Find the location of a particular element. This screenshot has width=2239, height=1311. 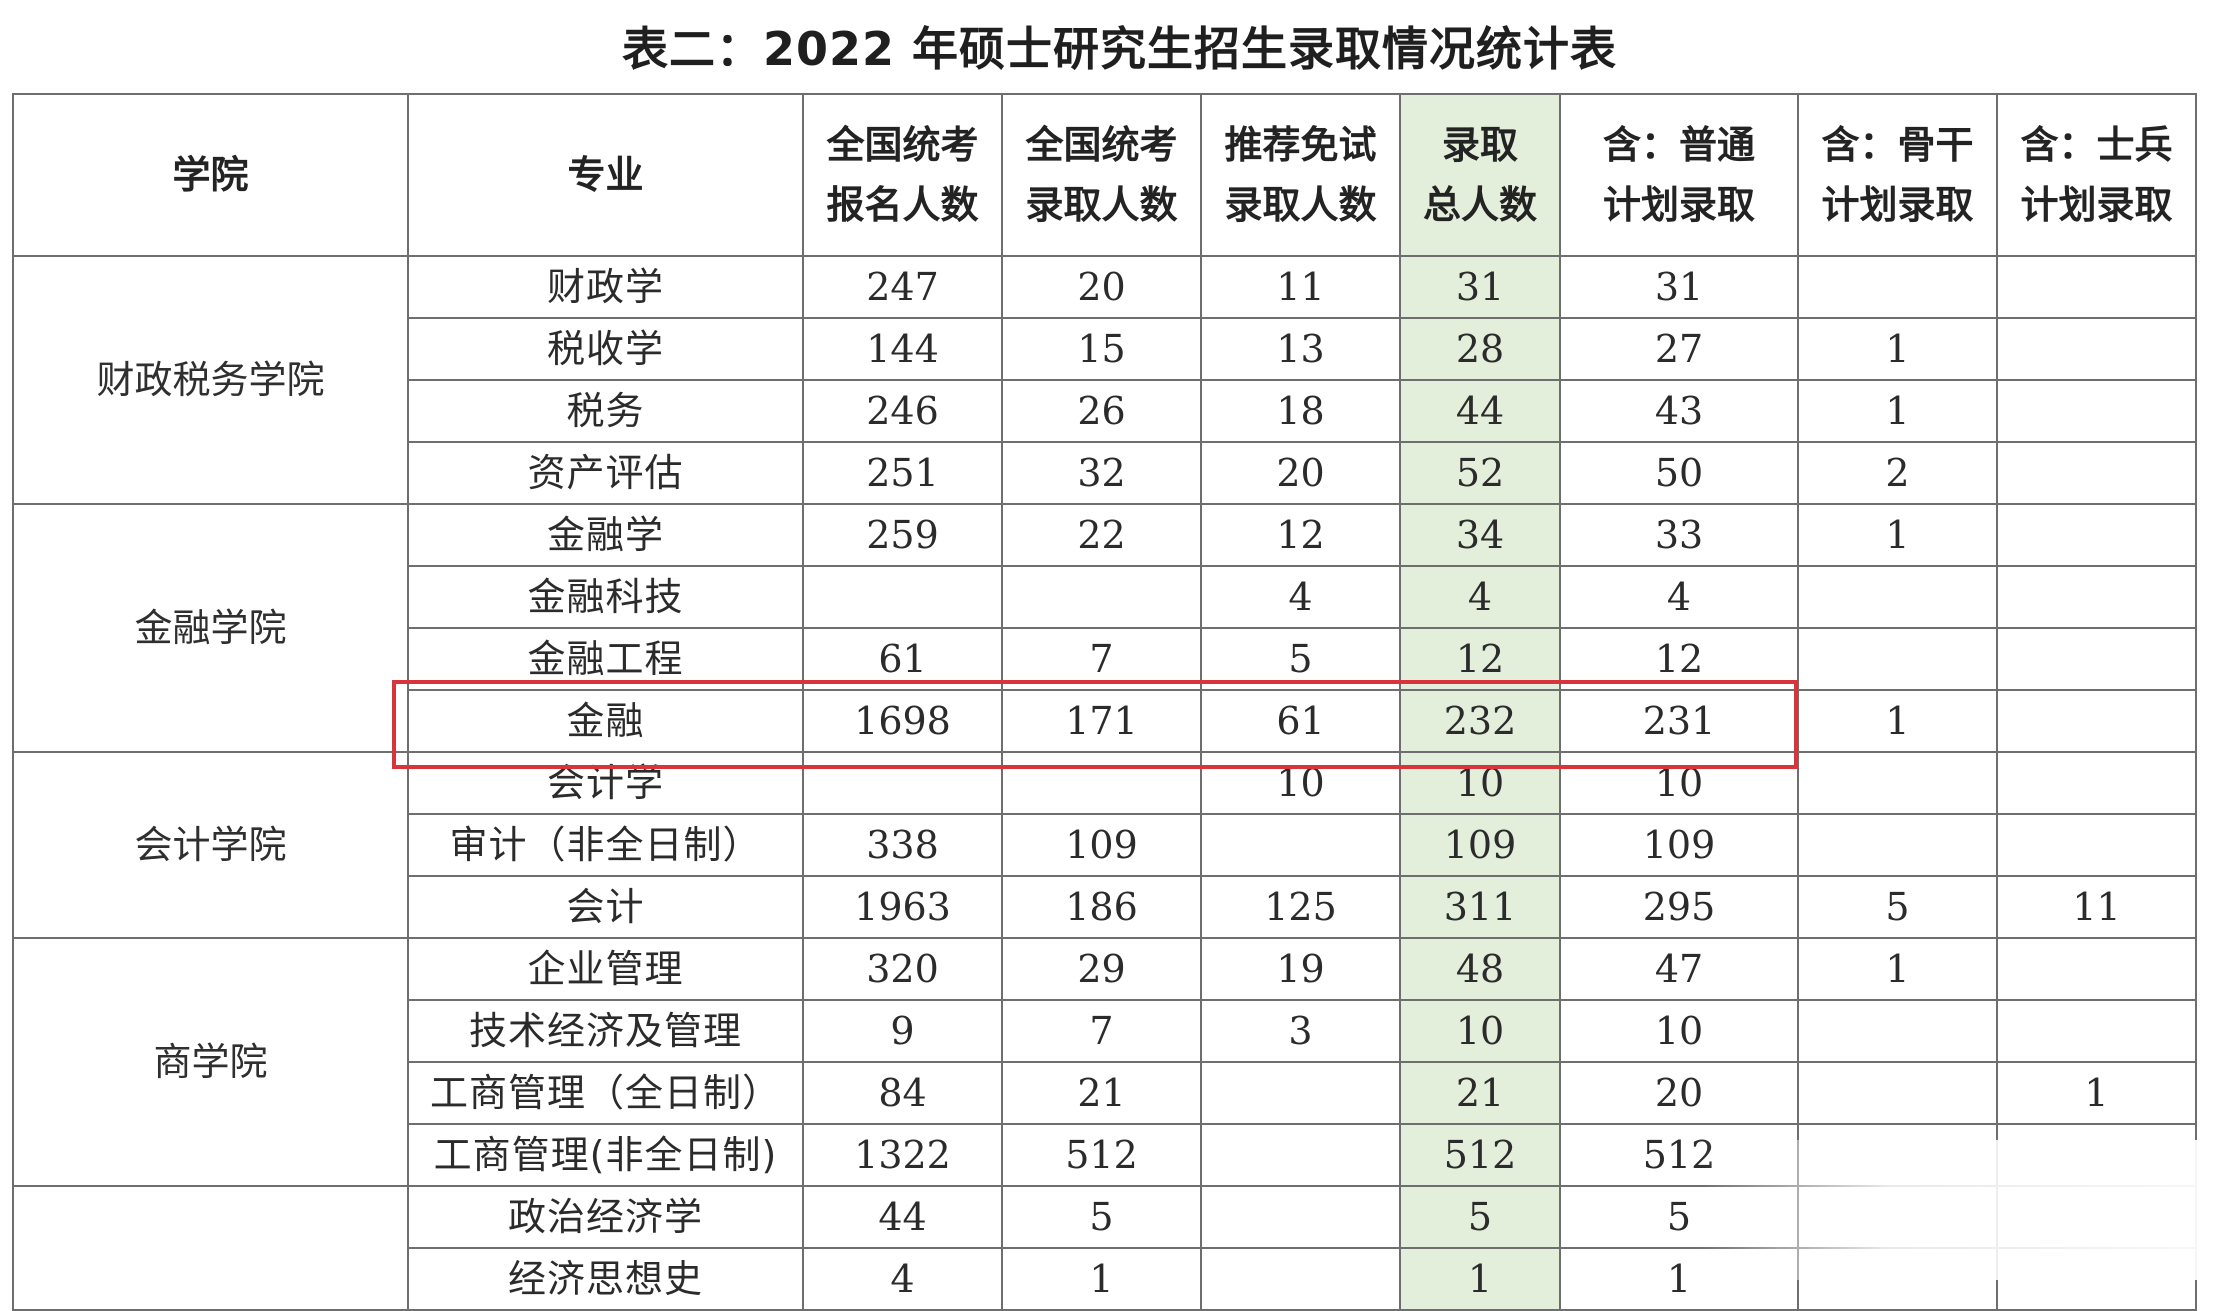

header-total: 录取 总人数 is located at coordinates (1480, 175).